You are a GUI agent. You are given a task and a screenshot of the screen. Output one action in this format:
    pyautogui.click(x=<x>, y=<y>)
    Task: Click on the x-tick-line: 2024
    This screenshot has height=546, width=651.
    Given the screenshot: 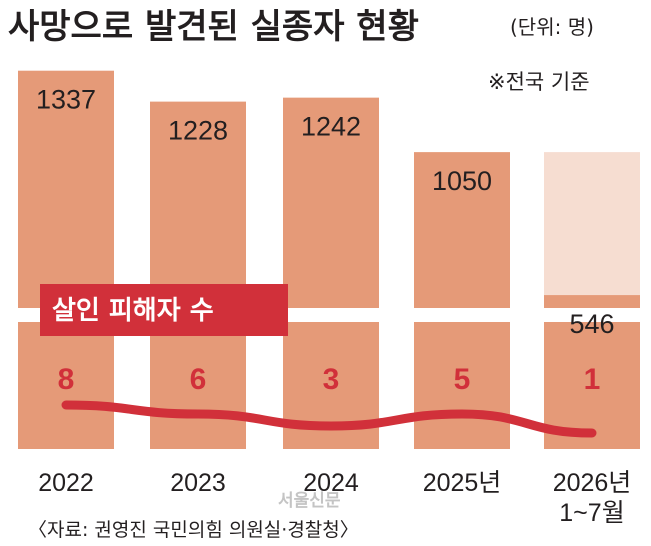 What is the action you would take?
    pyautogui.click(x=331, y=483)
    